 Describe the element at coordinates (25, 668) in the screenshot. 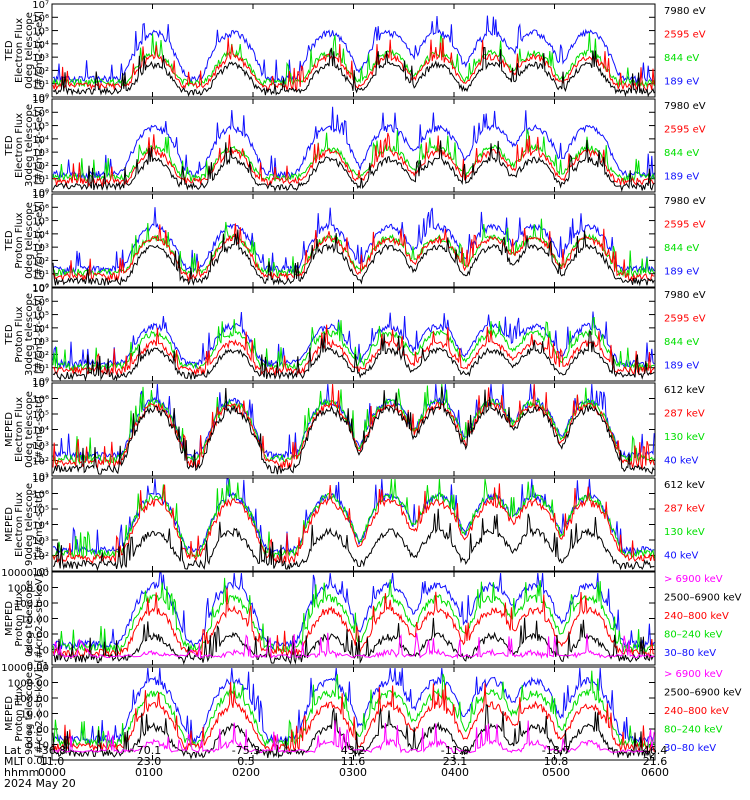

I see `y-tick-label: 10000.00` at that location.